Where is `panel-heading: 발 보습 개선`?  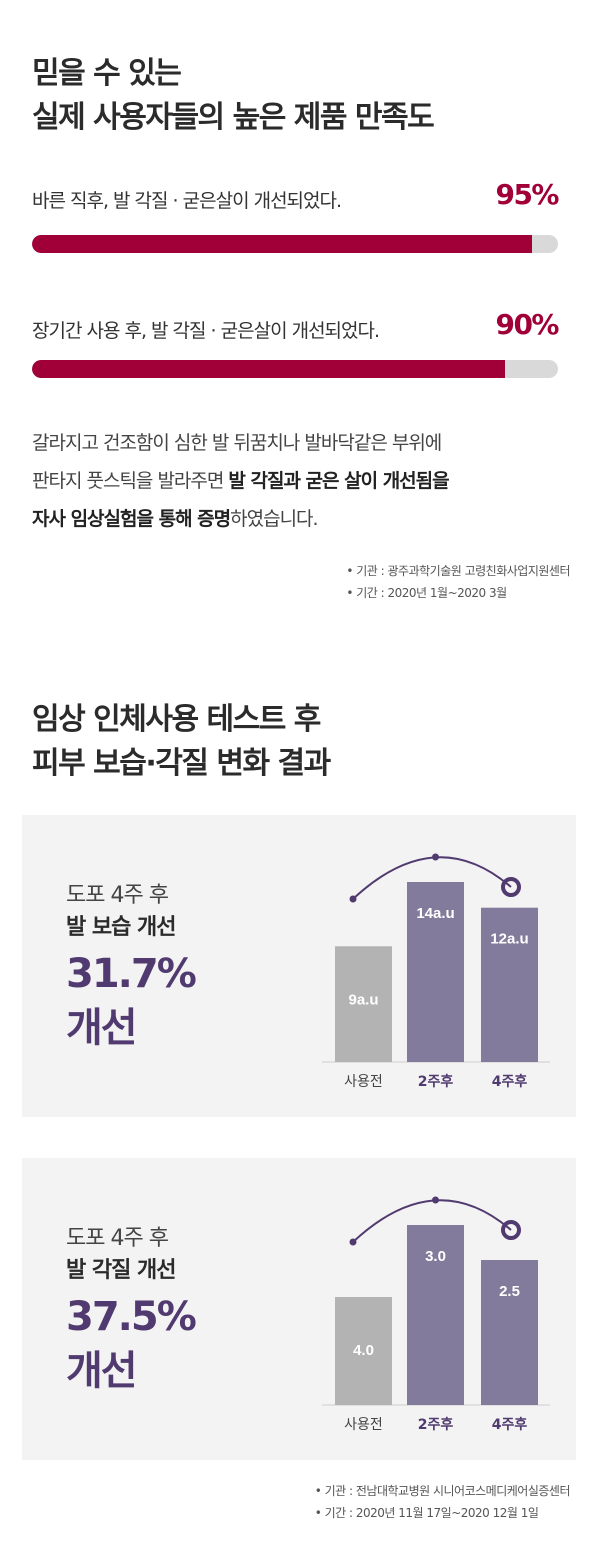 panel-heading: 발 보습 개선 is located at coordinates (121, 927).